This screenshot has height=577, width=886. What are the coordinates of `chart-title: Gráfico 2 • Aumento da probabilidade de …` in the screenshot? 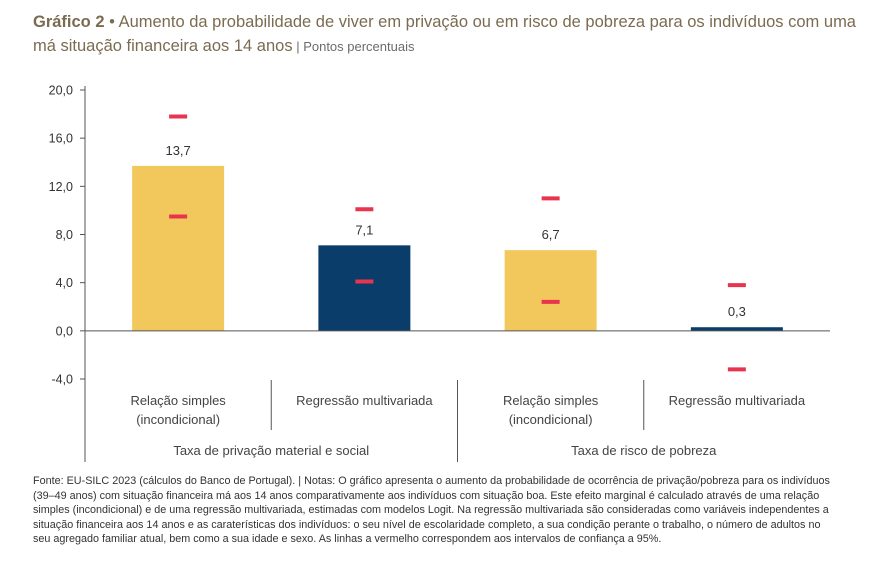 It's located at (453, 34).